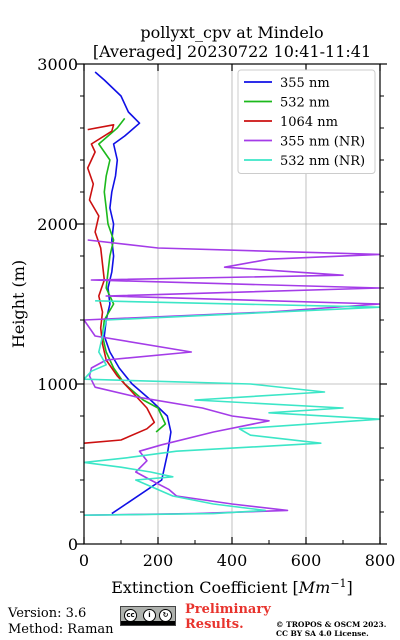  What do you see at coordinates (228, 609) in the screenshot?
I see `preliminary-notice: Preliminary` at bounding box center [228, 609].